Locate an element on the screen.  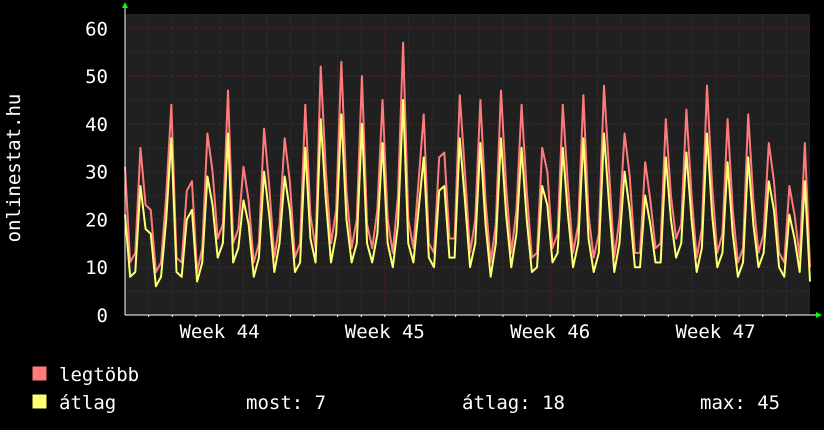
x-axis-arrow-icon is located at coordinates (819, 315).